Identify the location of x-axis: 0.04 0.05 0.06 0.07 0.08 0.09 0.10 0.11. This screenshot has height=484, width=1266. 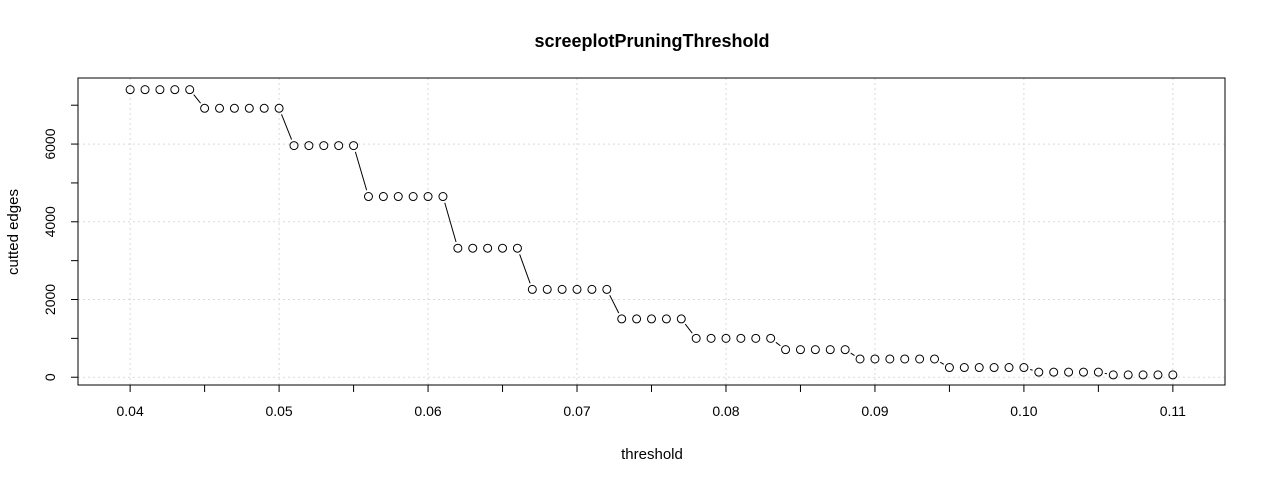
(651, 401).